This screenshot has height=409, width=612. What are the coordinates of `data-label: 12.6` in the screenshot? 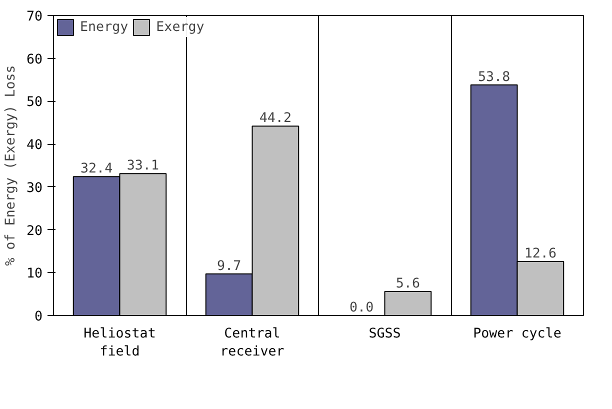 It's located at (540, 254).